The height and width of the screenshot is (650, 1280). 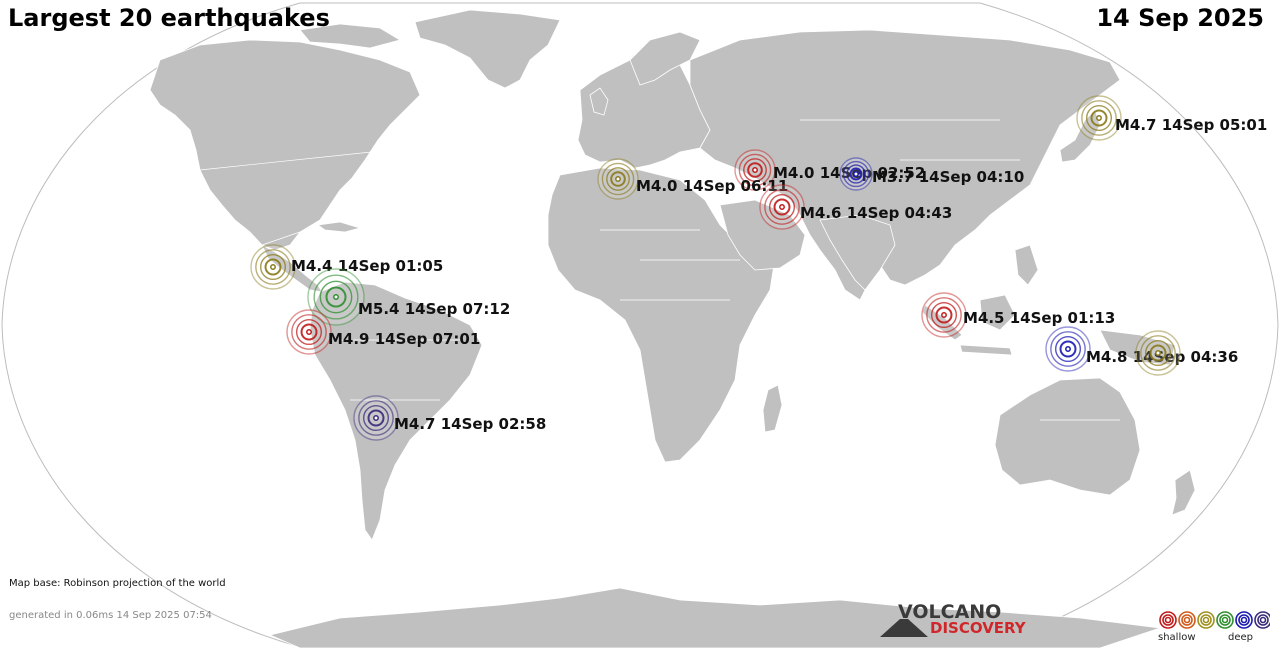 What do you see at coordinates (1183, 492) in the screenshot?
I see `new-zealand` at bounding box center [1183, 492].